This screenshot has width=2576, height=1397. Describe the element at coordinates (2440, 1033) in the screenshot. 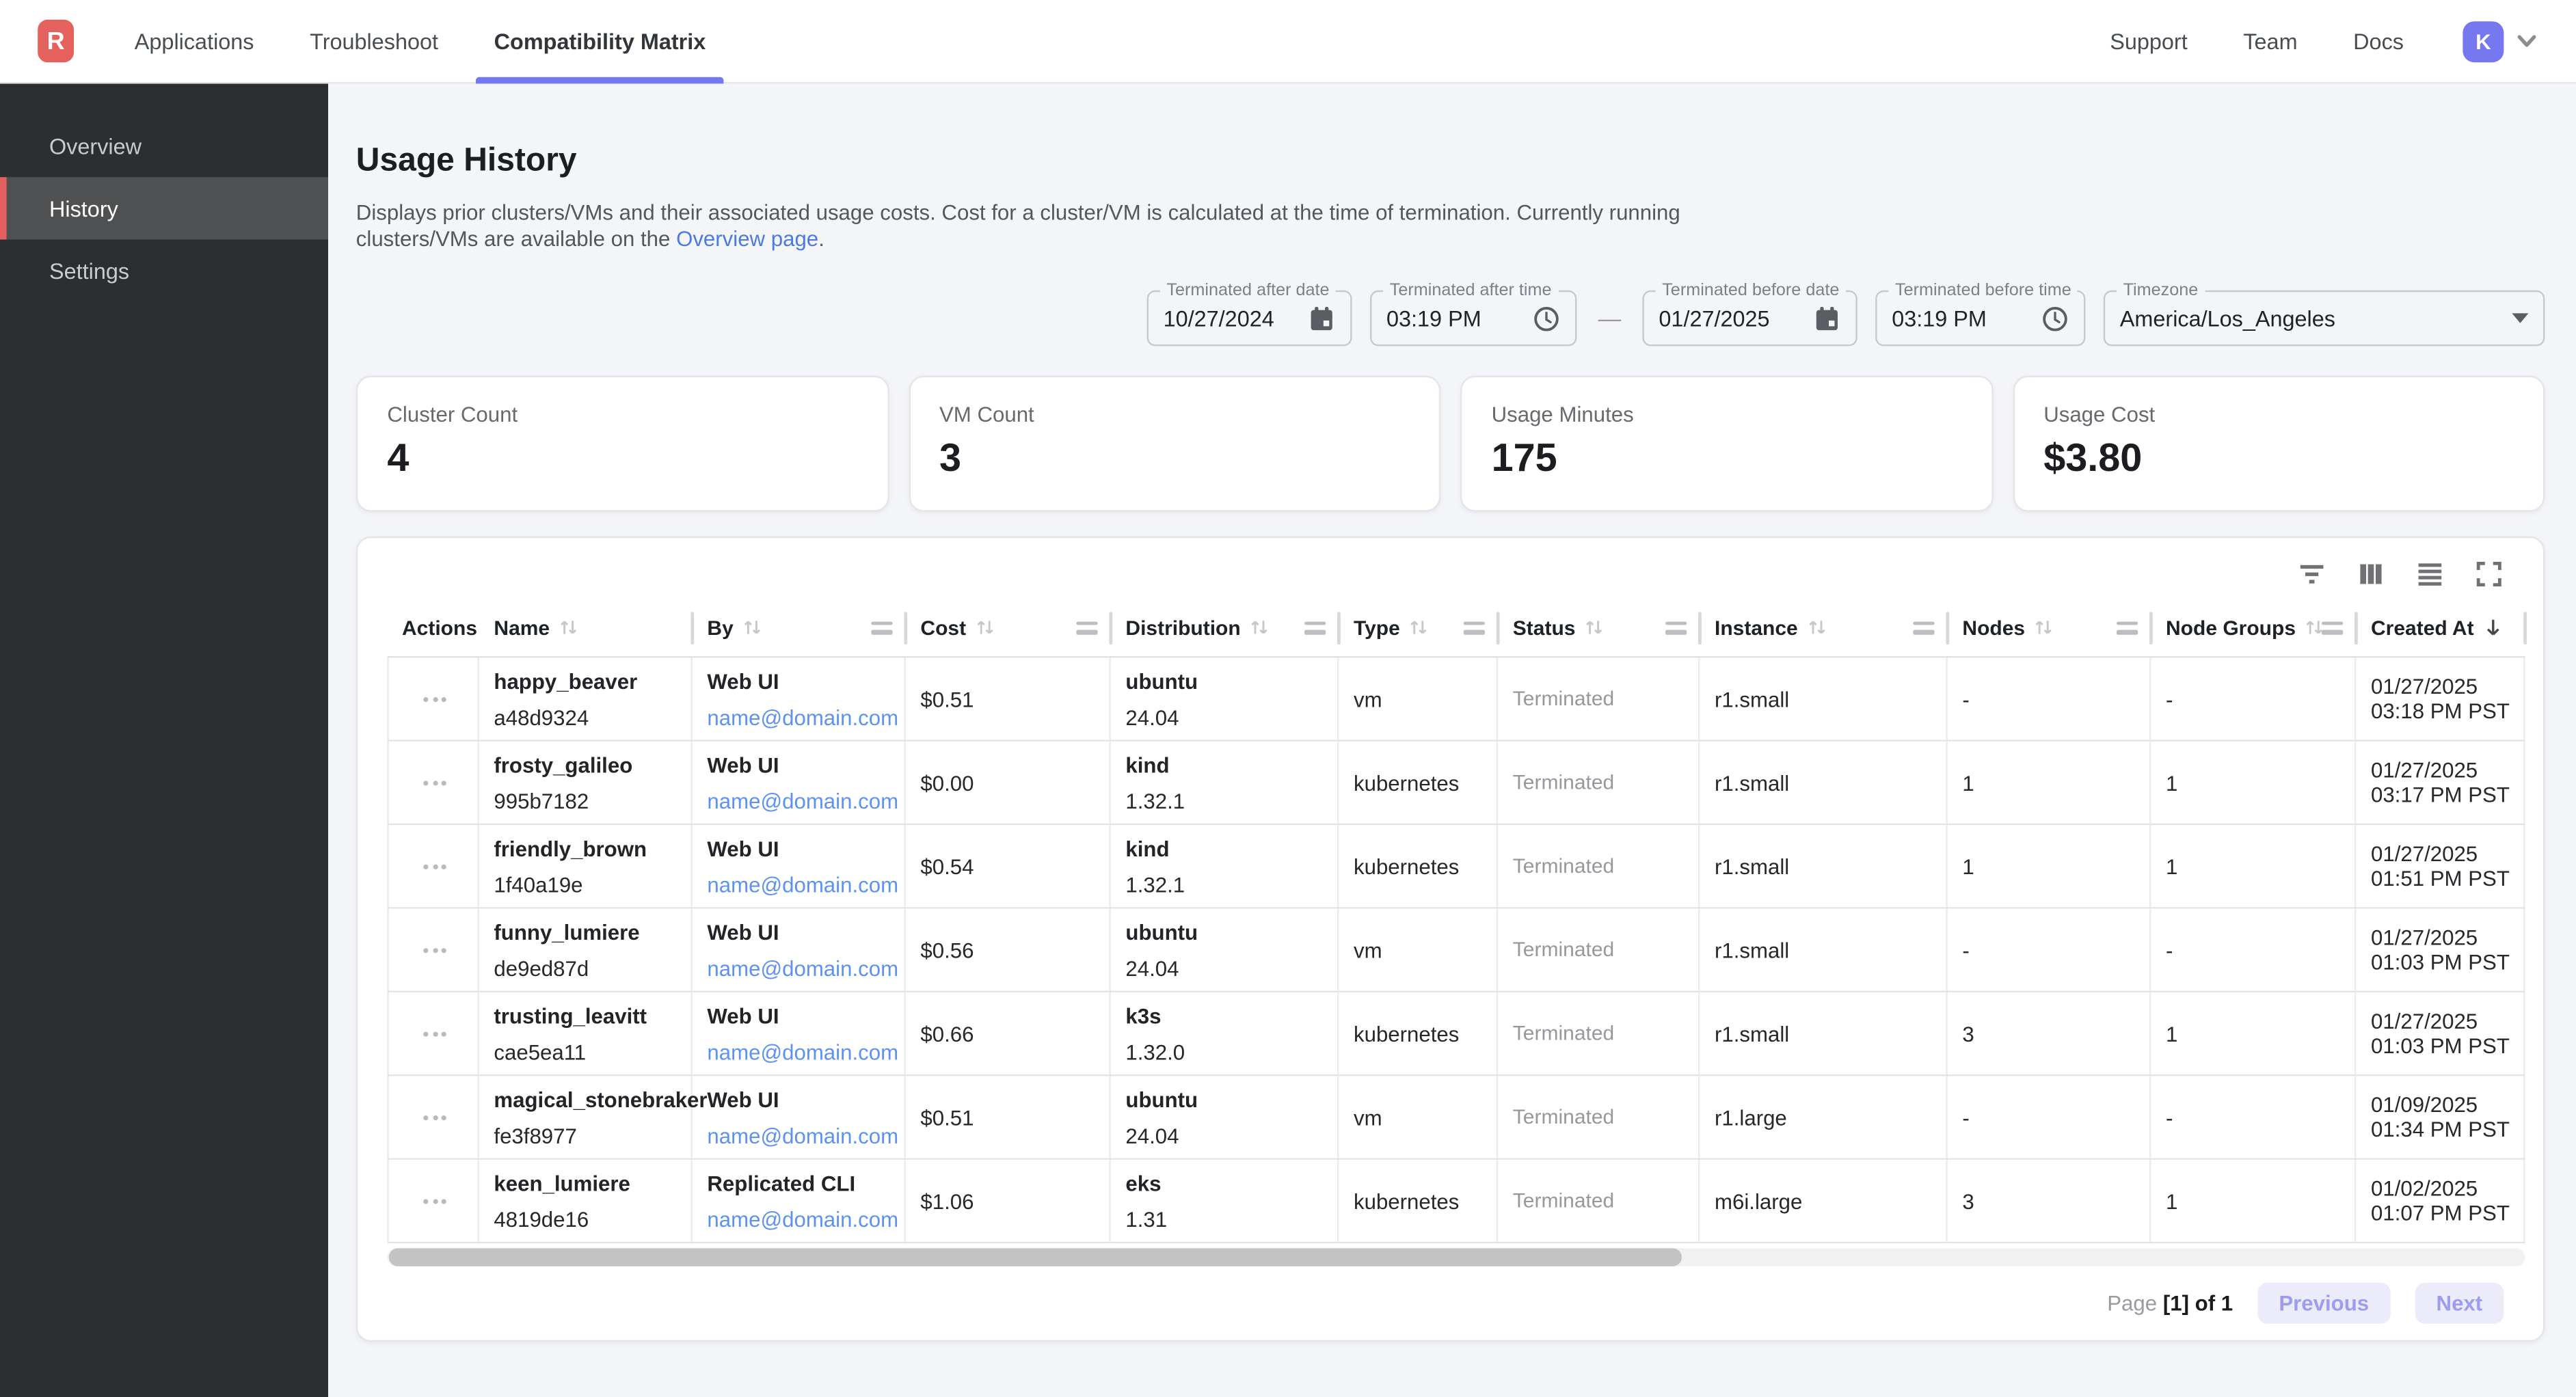

I see `cell-created-at: 01/27/2025 01:03 PM PST` at that location.